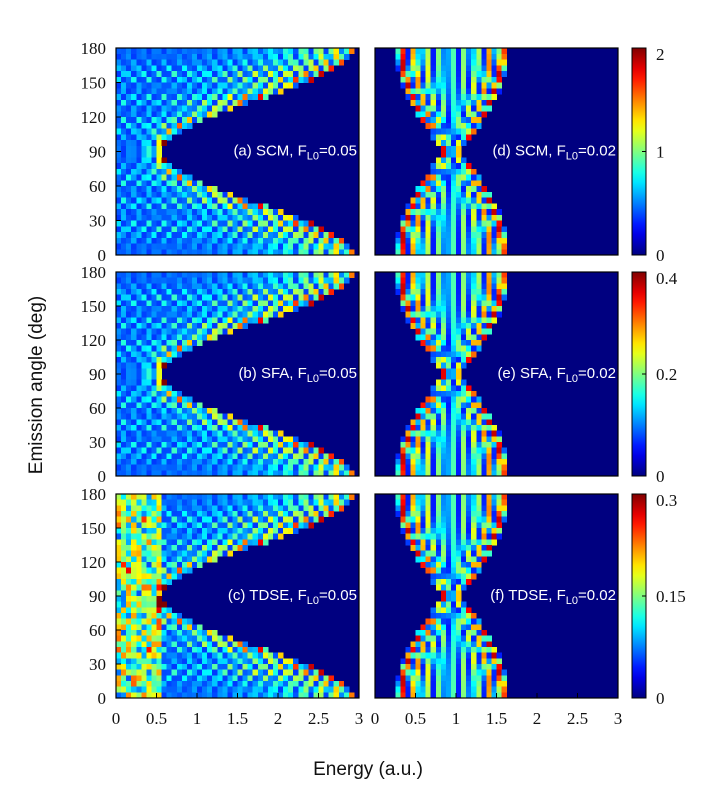  I want to click on x-tick-label: 0, so click(375, 718).